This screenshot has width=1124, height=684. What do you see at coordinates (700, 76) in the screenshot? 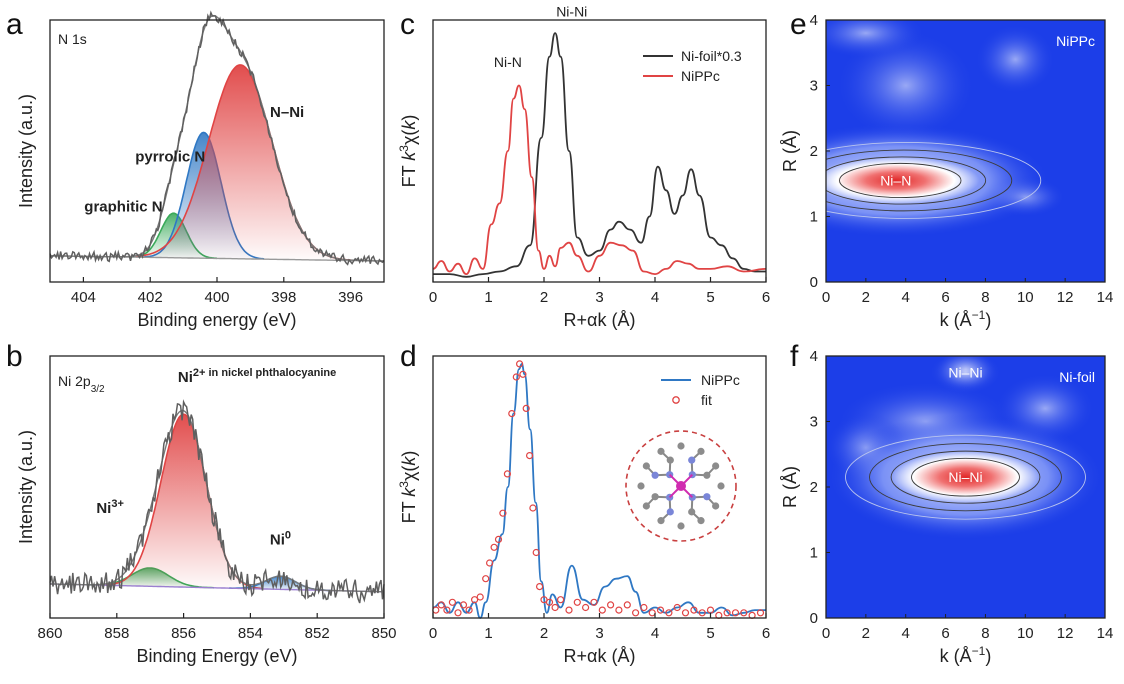
I see `panel-c-legend-label: NiPPc` at bounding box center [700, 76].